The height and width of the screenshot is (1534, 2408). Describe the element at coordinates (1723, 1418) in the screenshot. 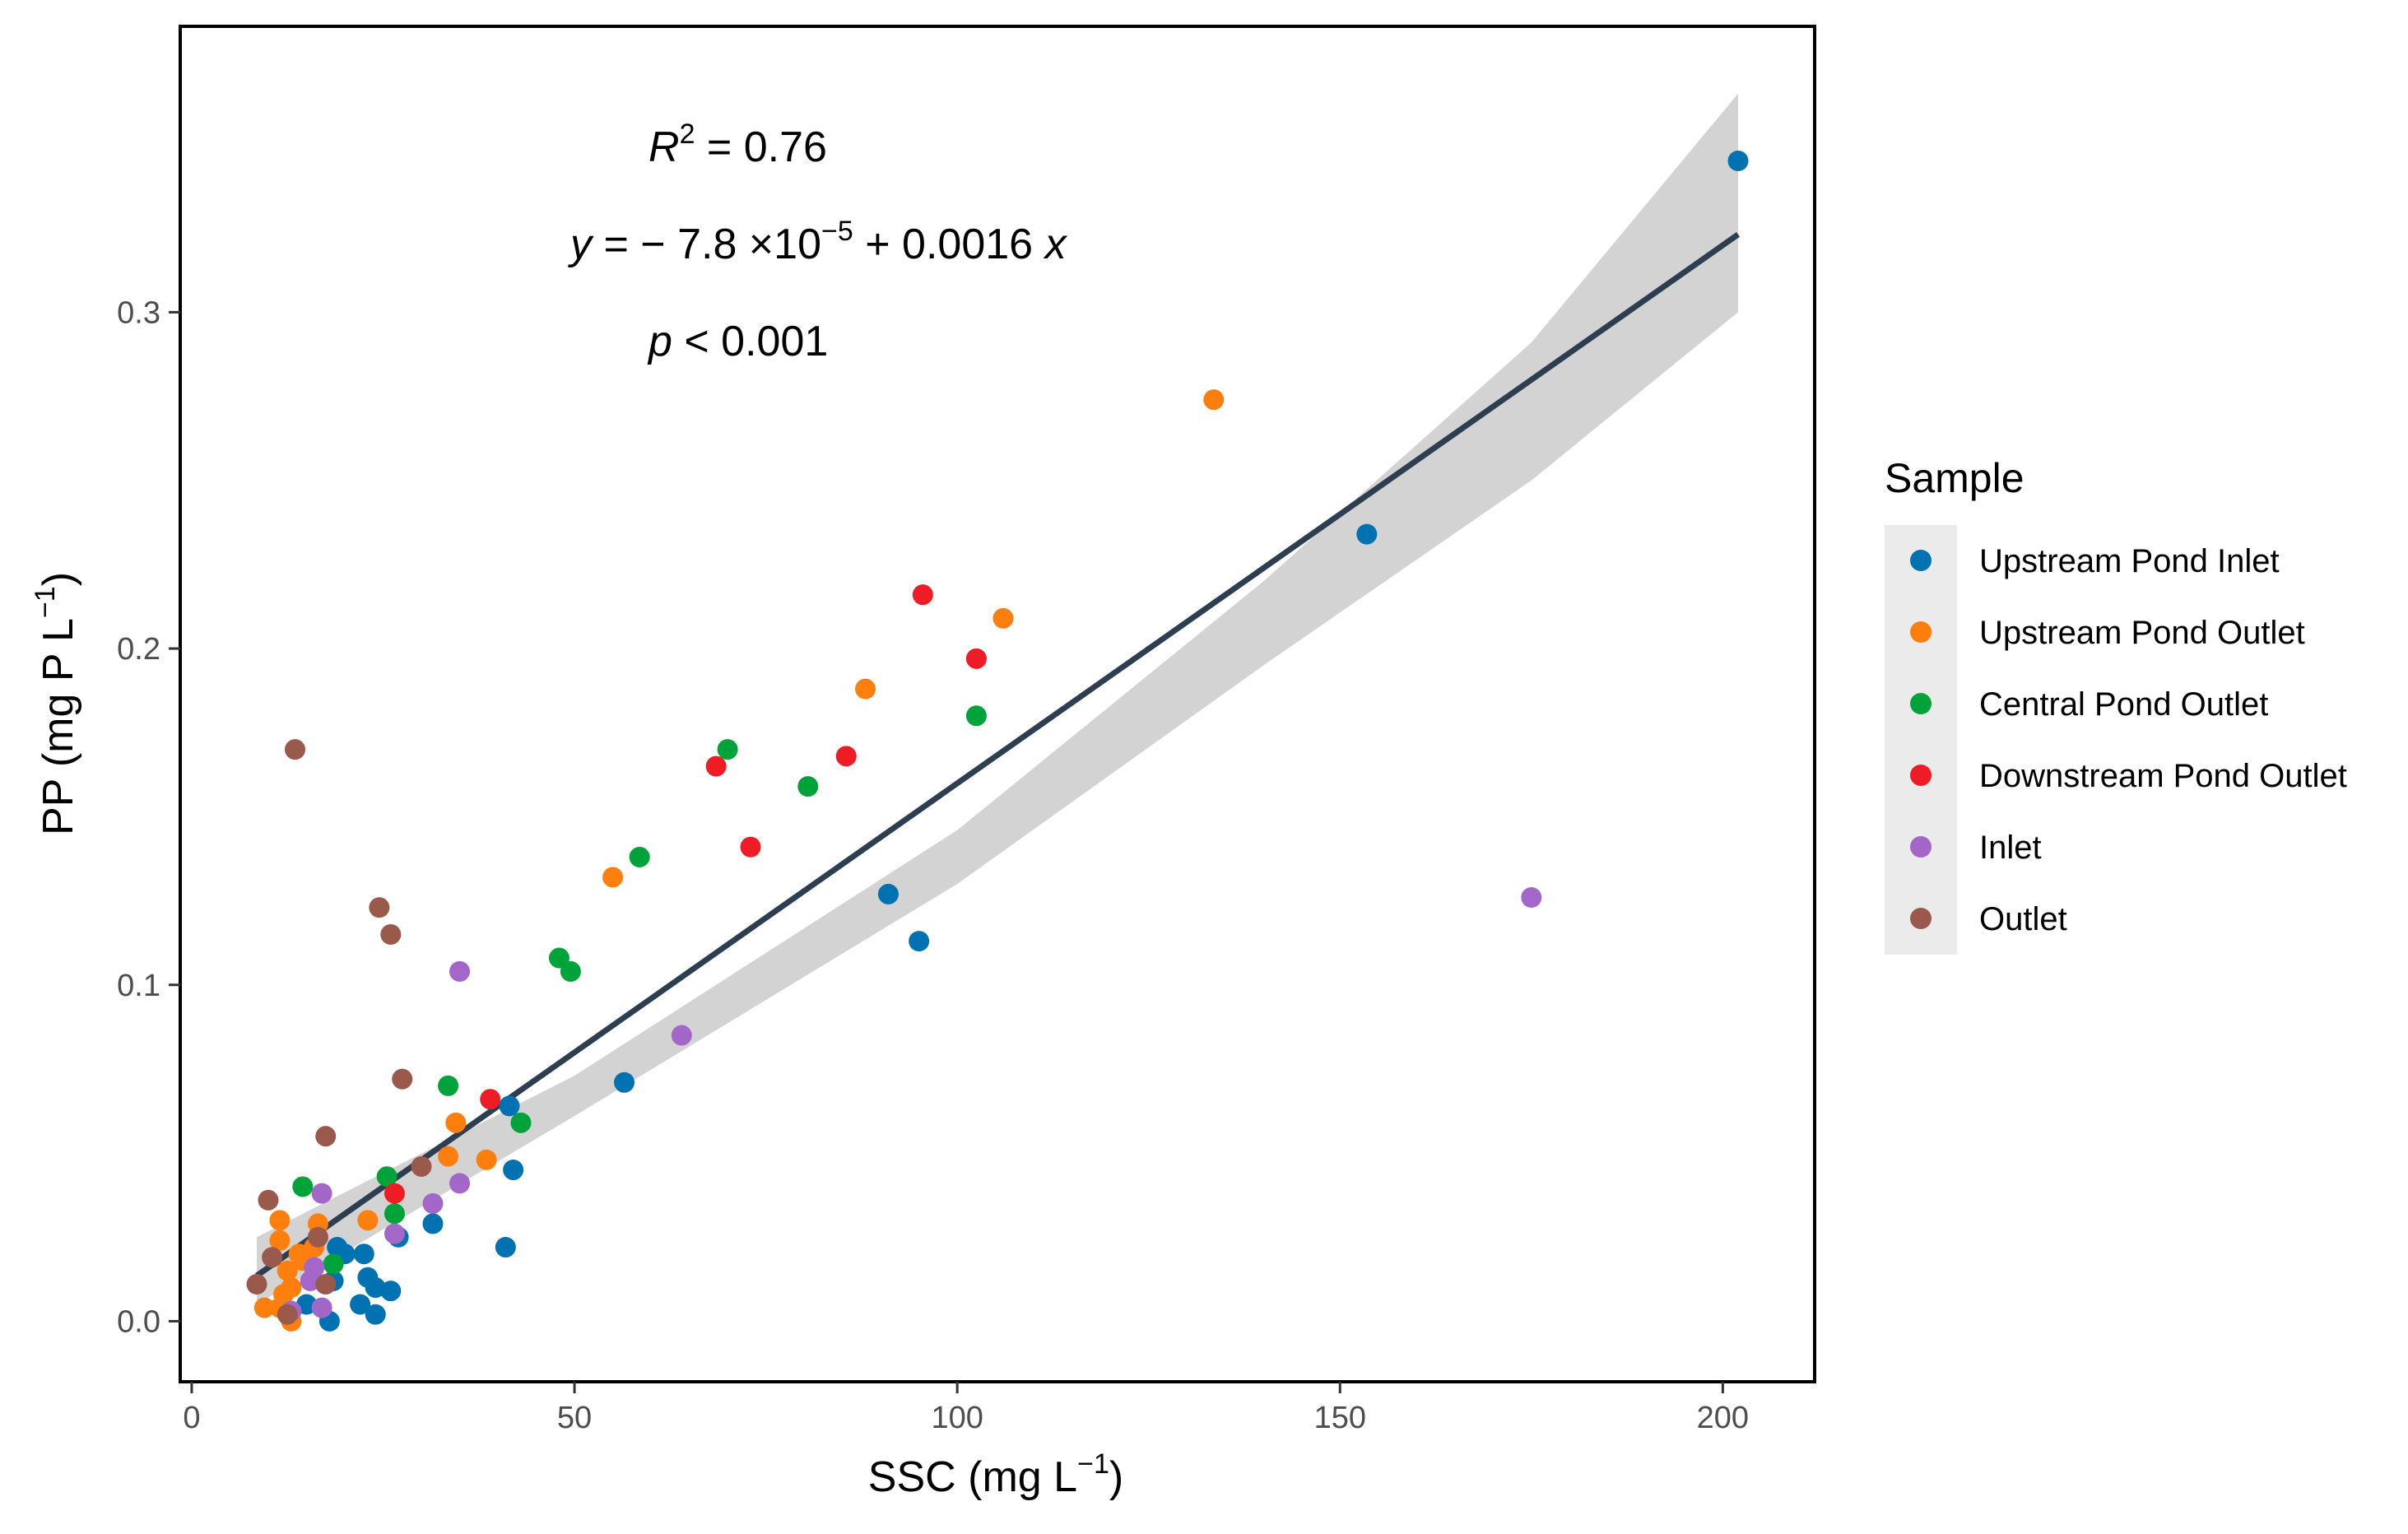

I see `x-tick-label: 200` at that location.